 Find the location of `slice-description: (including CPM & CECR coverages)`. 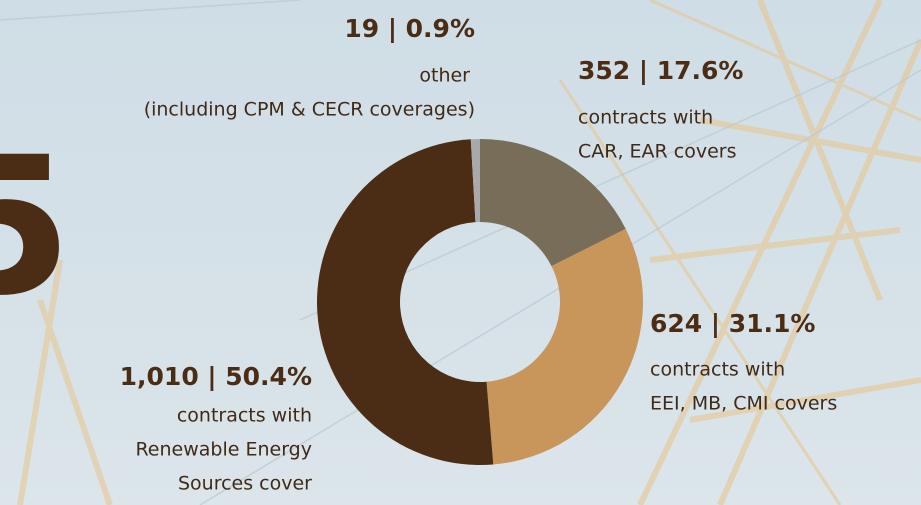

slice-description: (including CPM & CECR coverages) is located at coordinates (309, 110).